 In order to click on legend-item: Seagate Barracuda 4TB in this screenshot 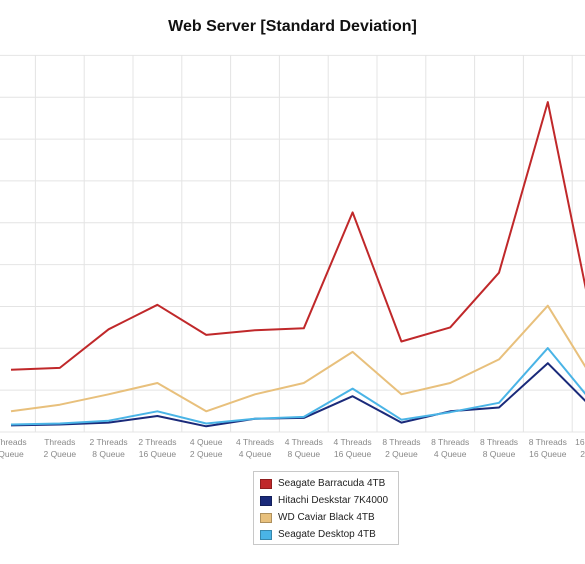, I will do `click(326, 483)`.